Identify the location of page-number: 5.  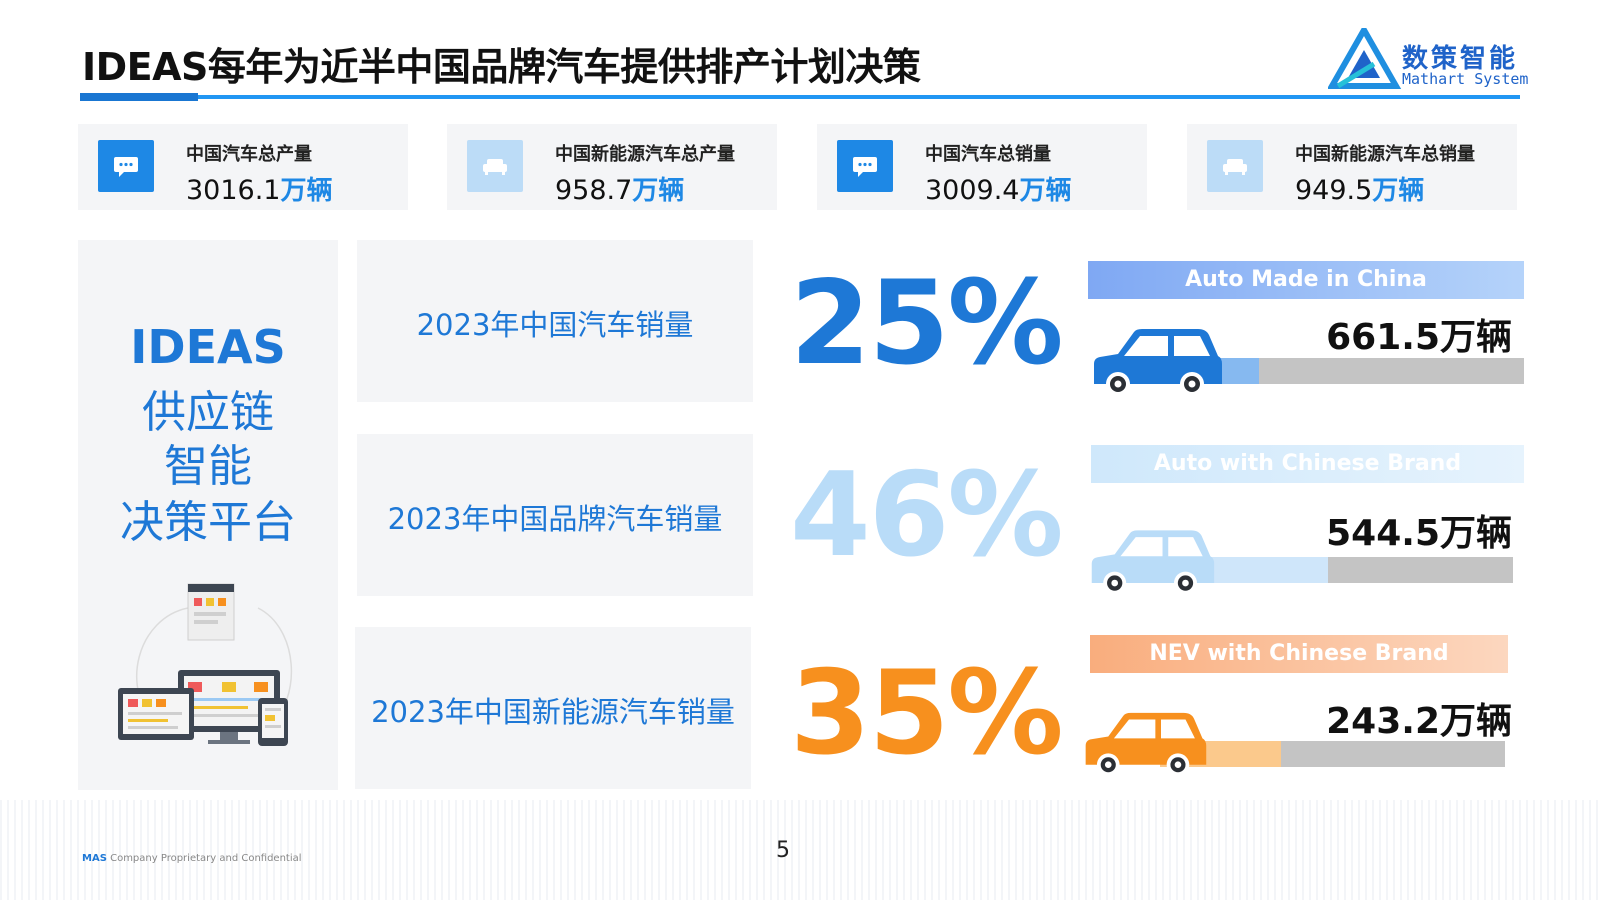
(783, 850).